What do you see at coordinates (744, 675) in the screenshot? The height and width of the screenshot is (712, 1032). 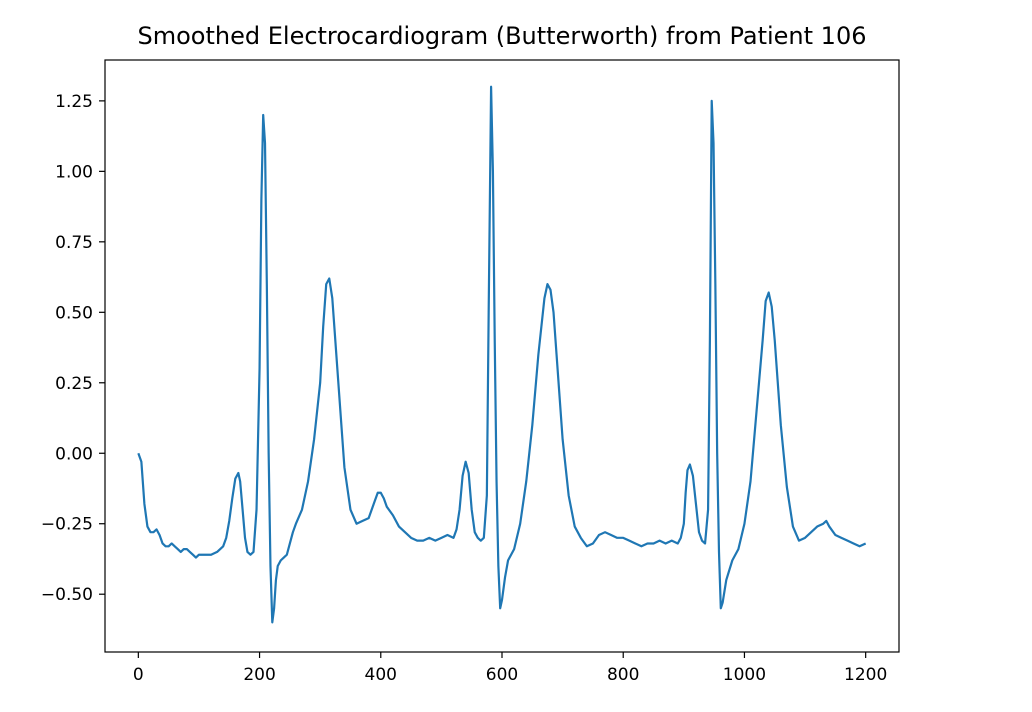 I see `x-tick-label: 1000` at bounding box center [744, 675].